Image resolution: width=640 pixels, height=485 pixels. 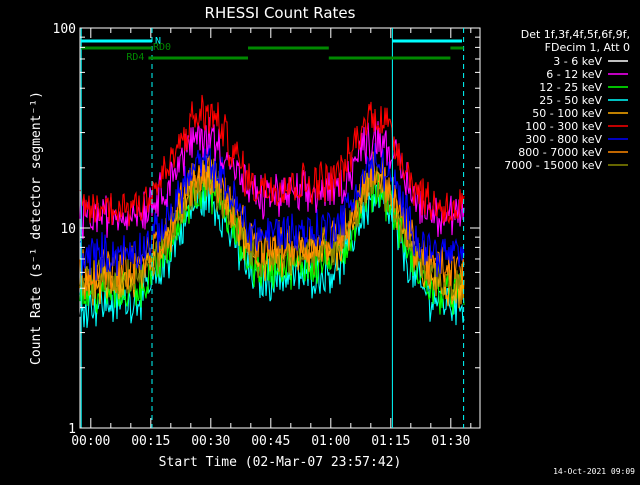 What do you see at coordinates (563, 139) in the screenshot?
I see `legend-label: 300 - 800 keV` at bounding box center [563, 139].